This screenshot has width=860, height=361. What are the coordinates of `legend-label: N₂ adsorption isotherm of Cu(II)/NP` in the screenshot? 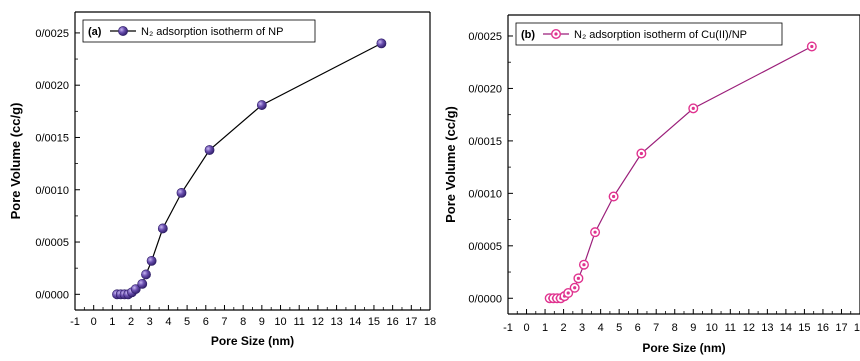 It's located at (660, 35).